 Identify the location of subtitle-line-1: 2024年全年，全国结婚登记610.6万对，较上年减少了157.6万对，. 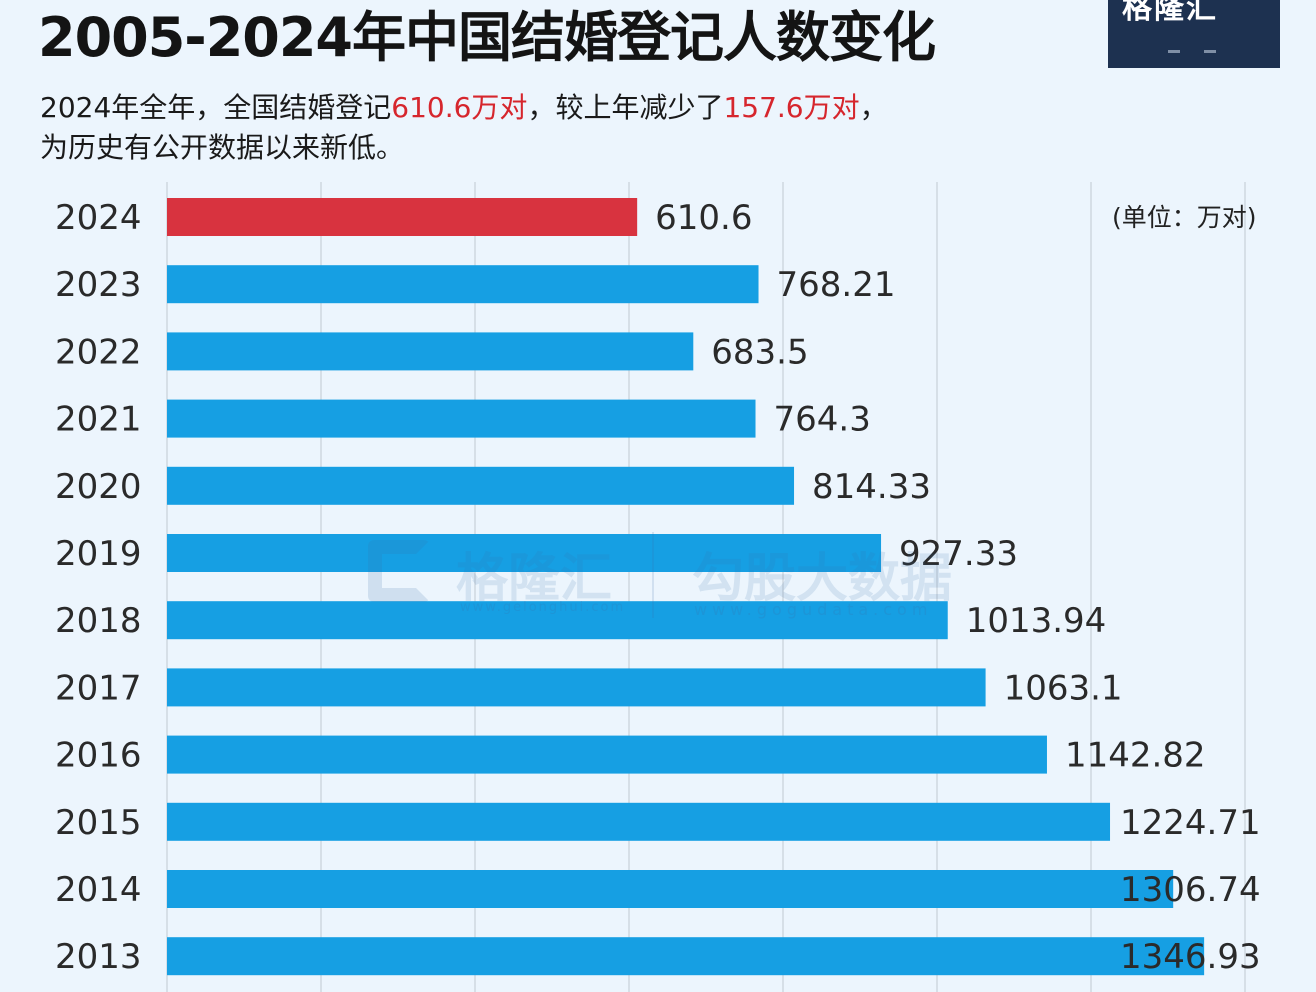
(464, 108).